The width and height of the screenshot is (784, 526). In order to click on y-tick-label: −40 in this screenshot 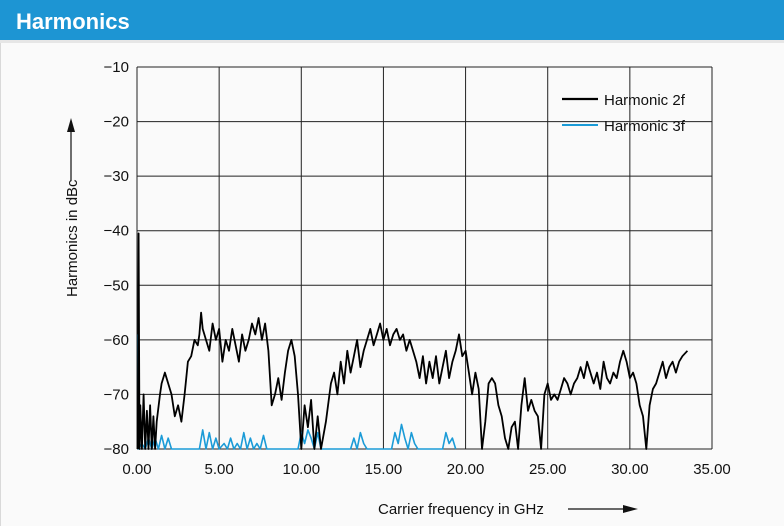, I will do `click(116, 231)`.